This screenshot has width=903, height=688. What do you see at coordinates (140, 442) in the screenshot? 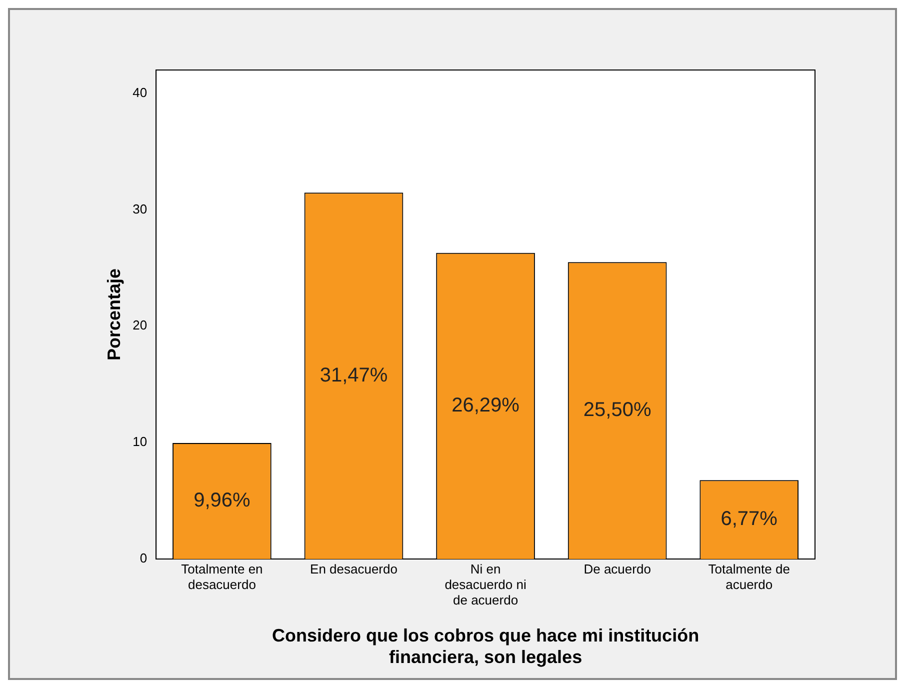
I see `y-tick-label: 10` at bounding box center [140, 442].